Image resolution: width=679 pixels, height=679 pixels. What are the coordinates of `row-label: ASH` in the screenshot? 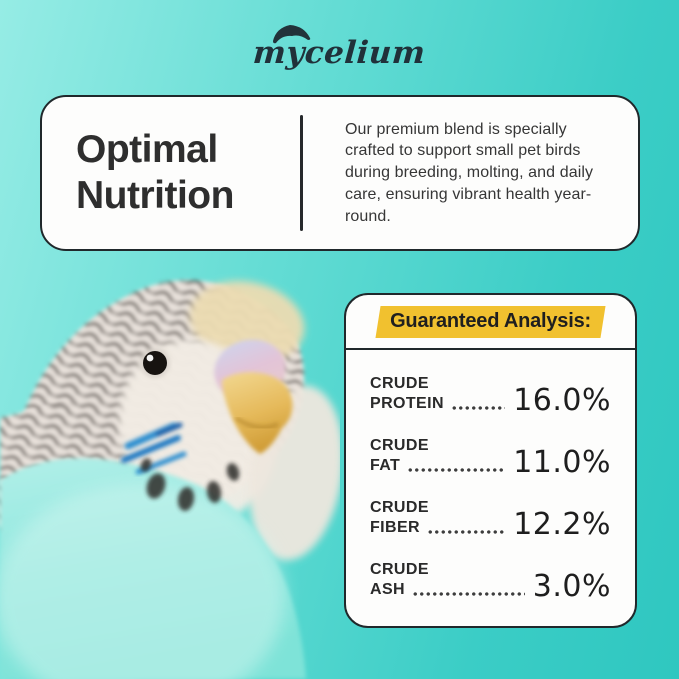 It's located at (387, 589).